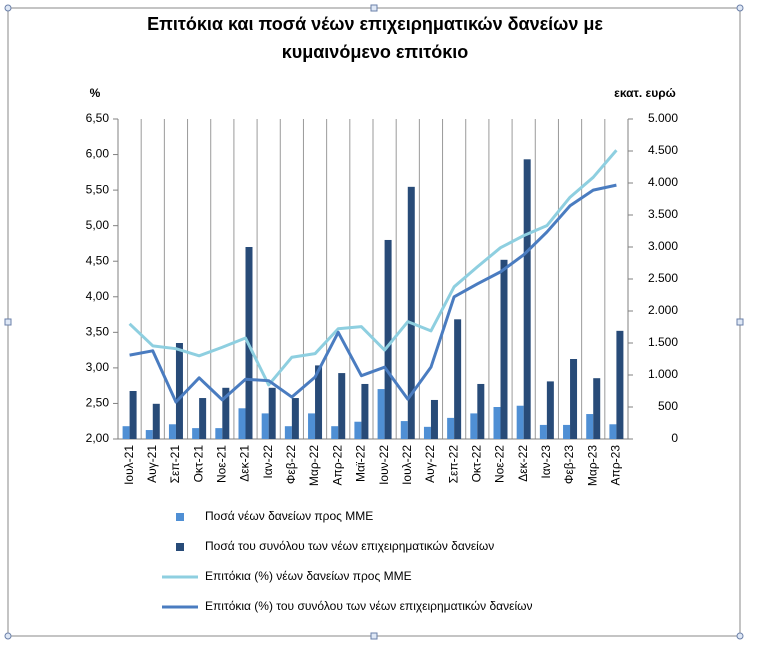 The height and width of the screenshot is (652, 757). What do you see at coordinates (668, 406) in the screenshot?
I see `y2-tick-label: 500` at bounding box center [668, 406].